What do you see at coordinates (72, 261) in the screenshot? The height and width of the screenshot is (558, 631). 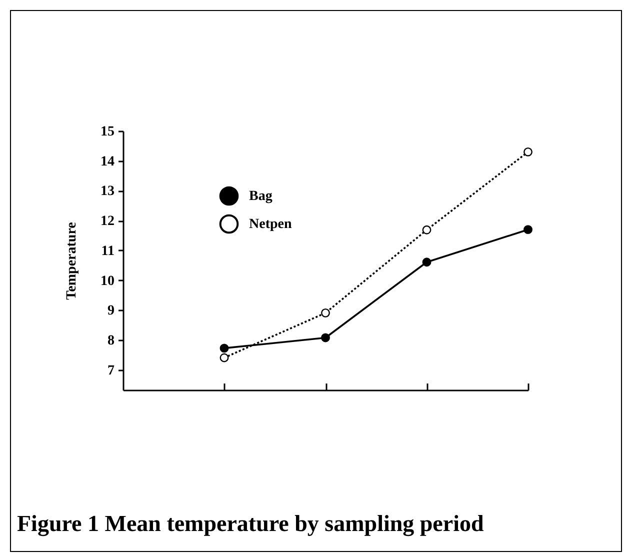 I see `y-axis-title: Temperature` at bounding box center [72, 261].